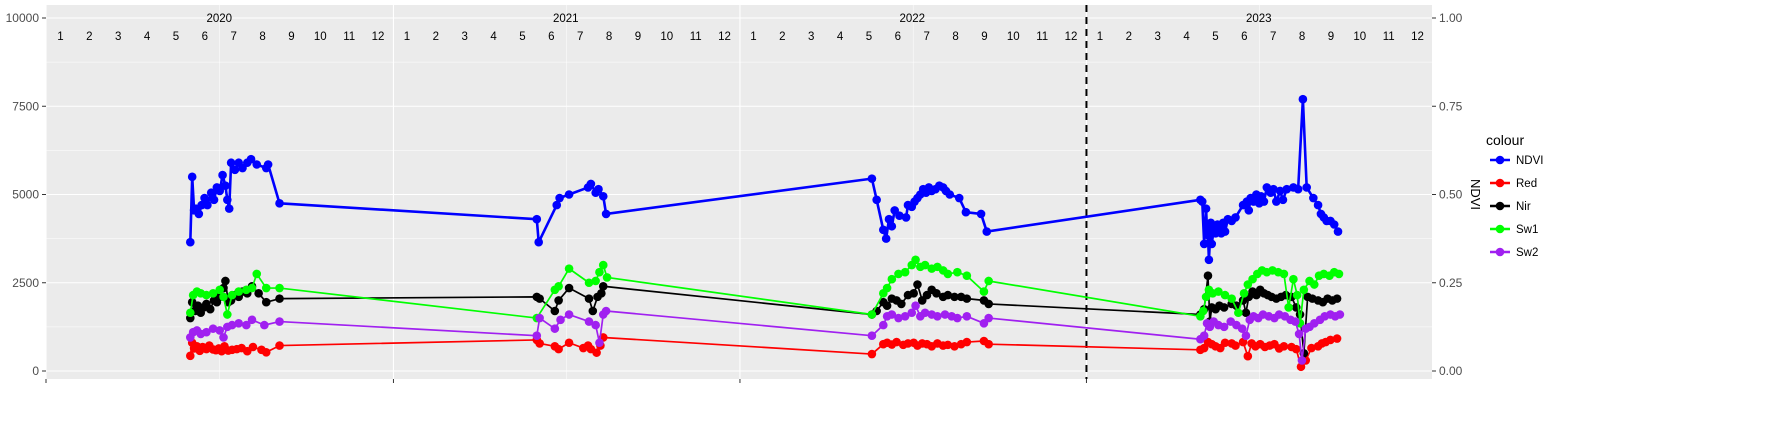  Describe the element at coordinates (1527, 253) in the screenshot. I see `legend-label: Sw2` at that location.